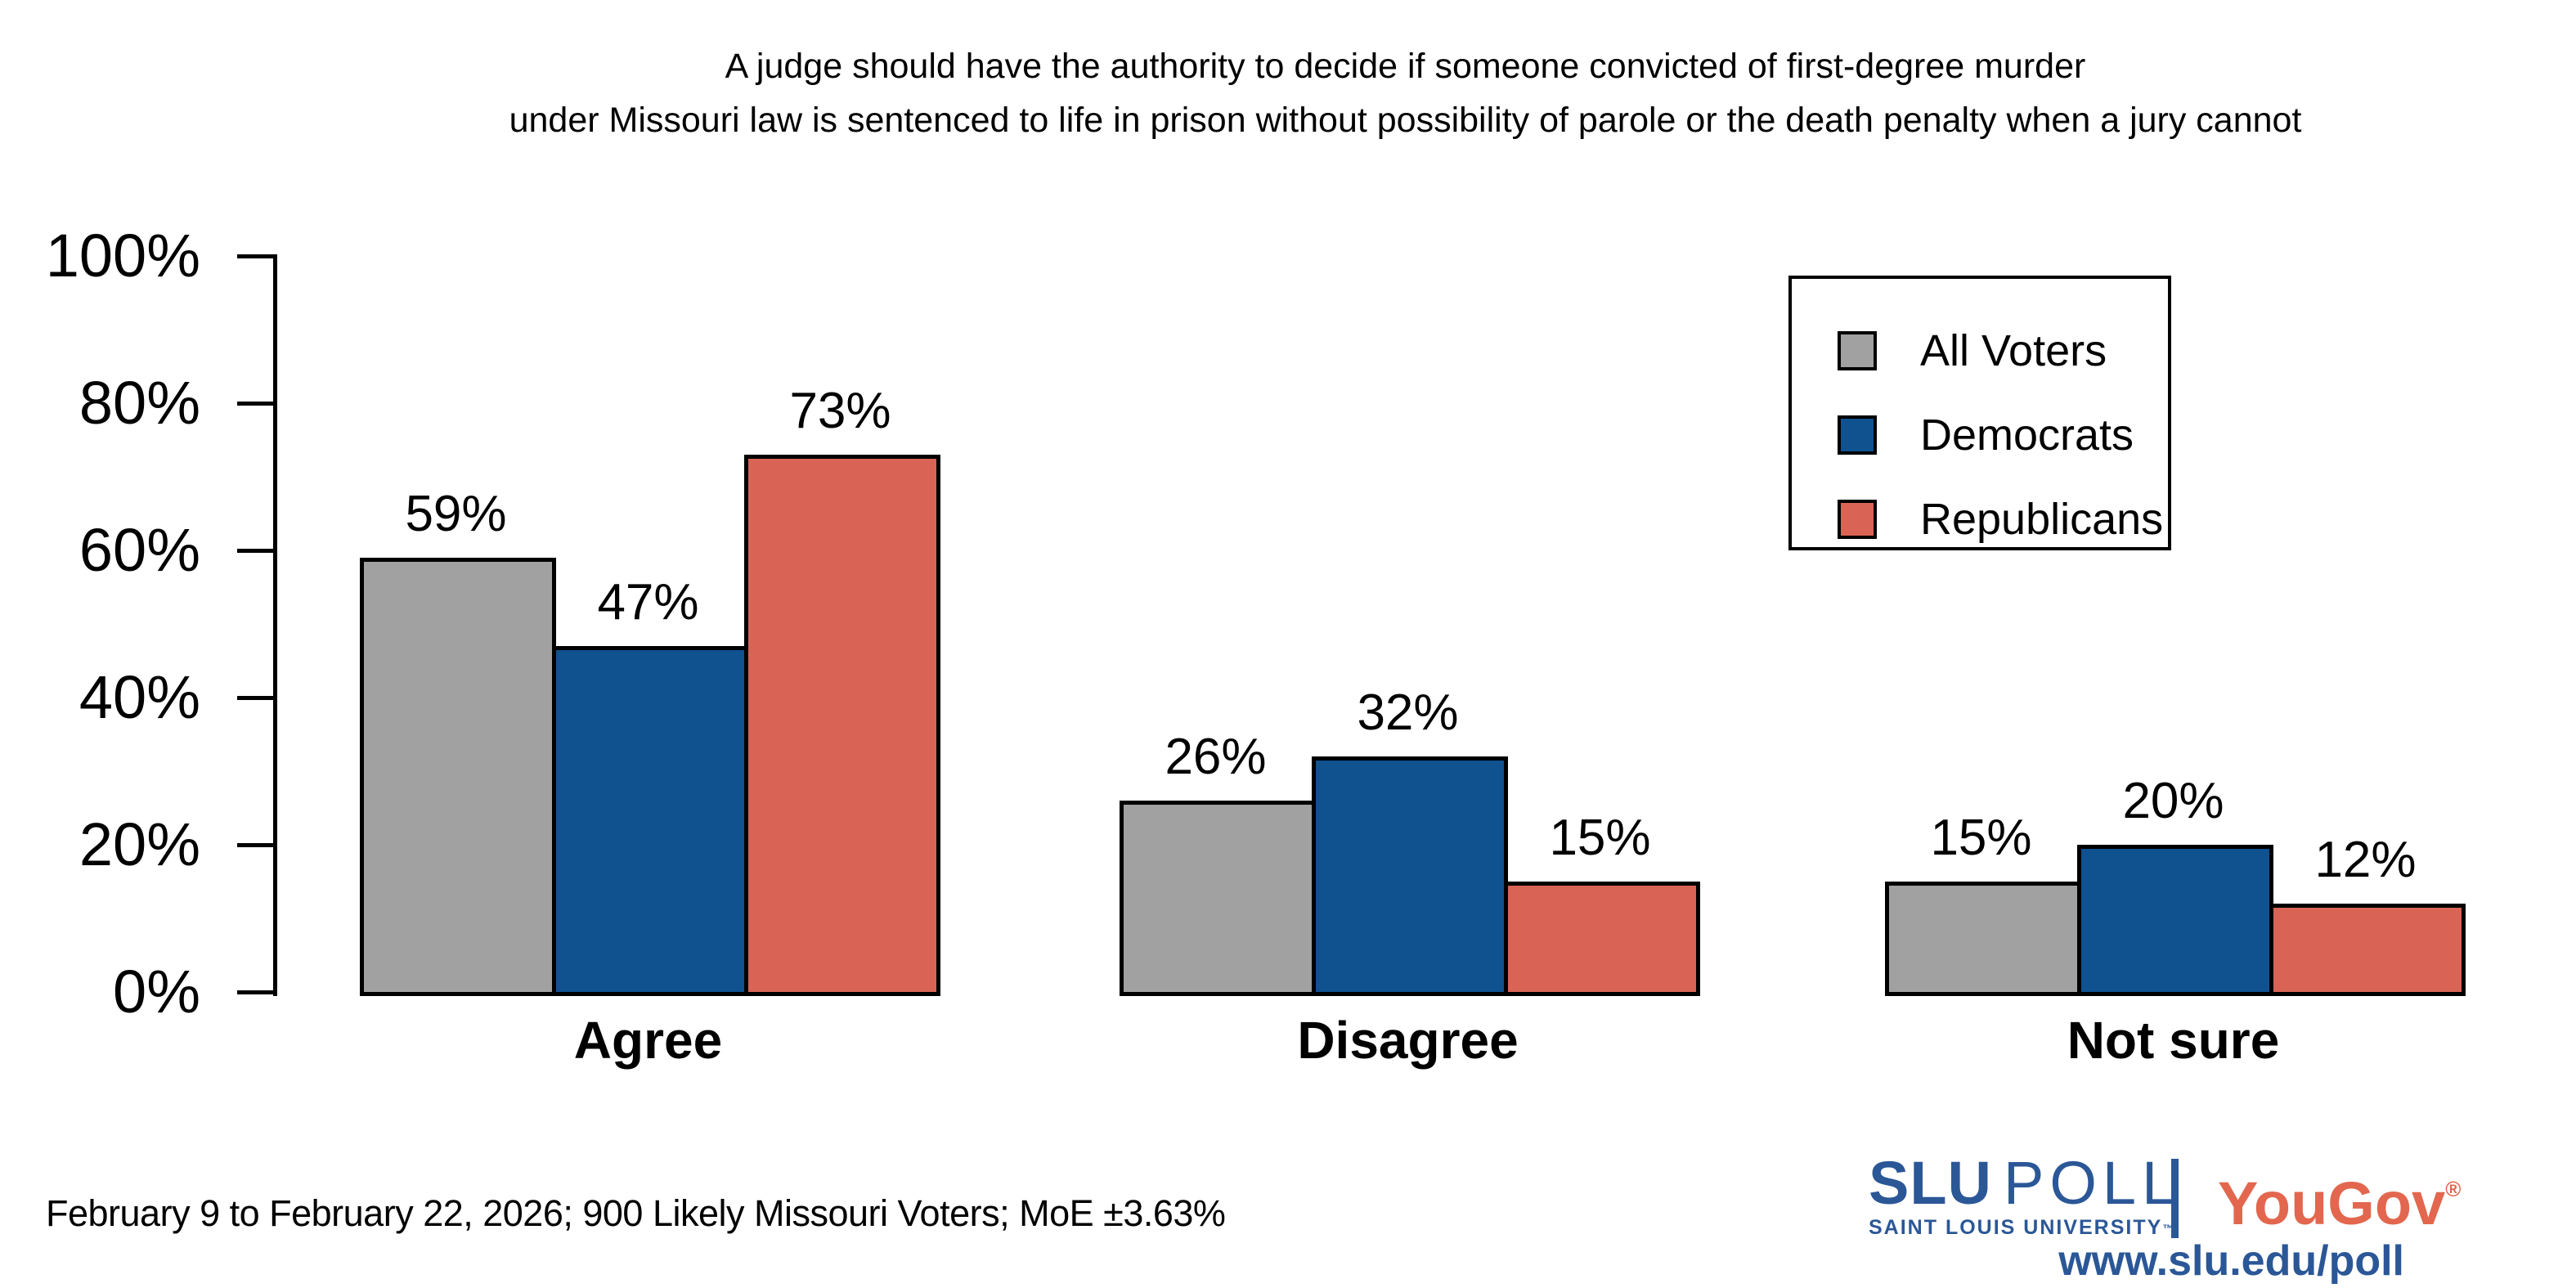 This screenshot has height=1288, width=2576. What do you see at coordinates (1857, 350) in the screenshot?
I see `legend-swatch-all-voters` at bounding box center [1857, 350].